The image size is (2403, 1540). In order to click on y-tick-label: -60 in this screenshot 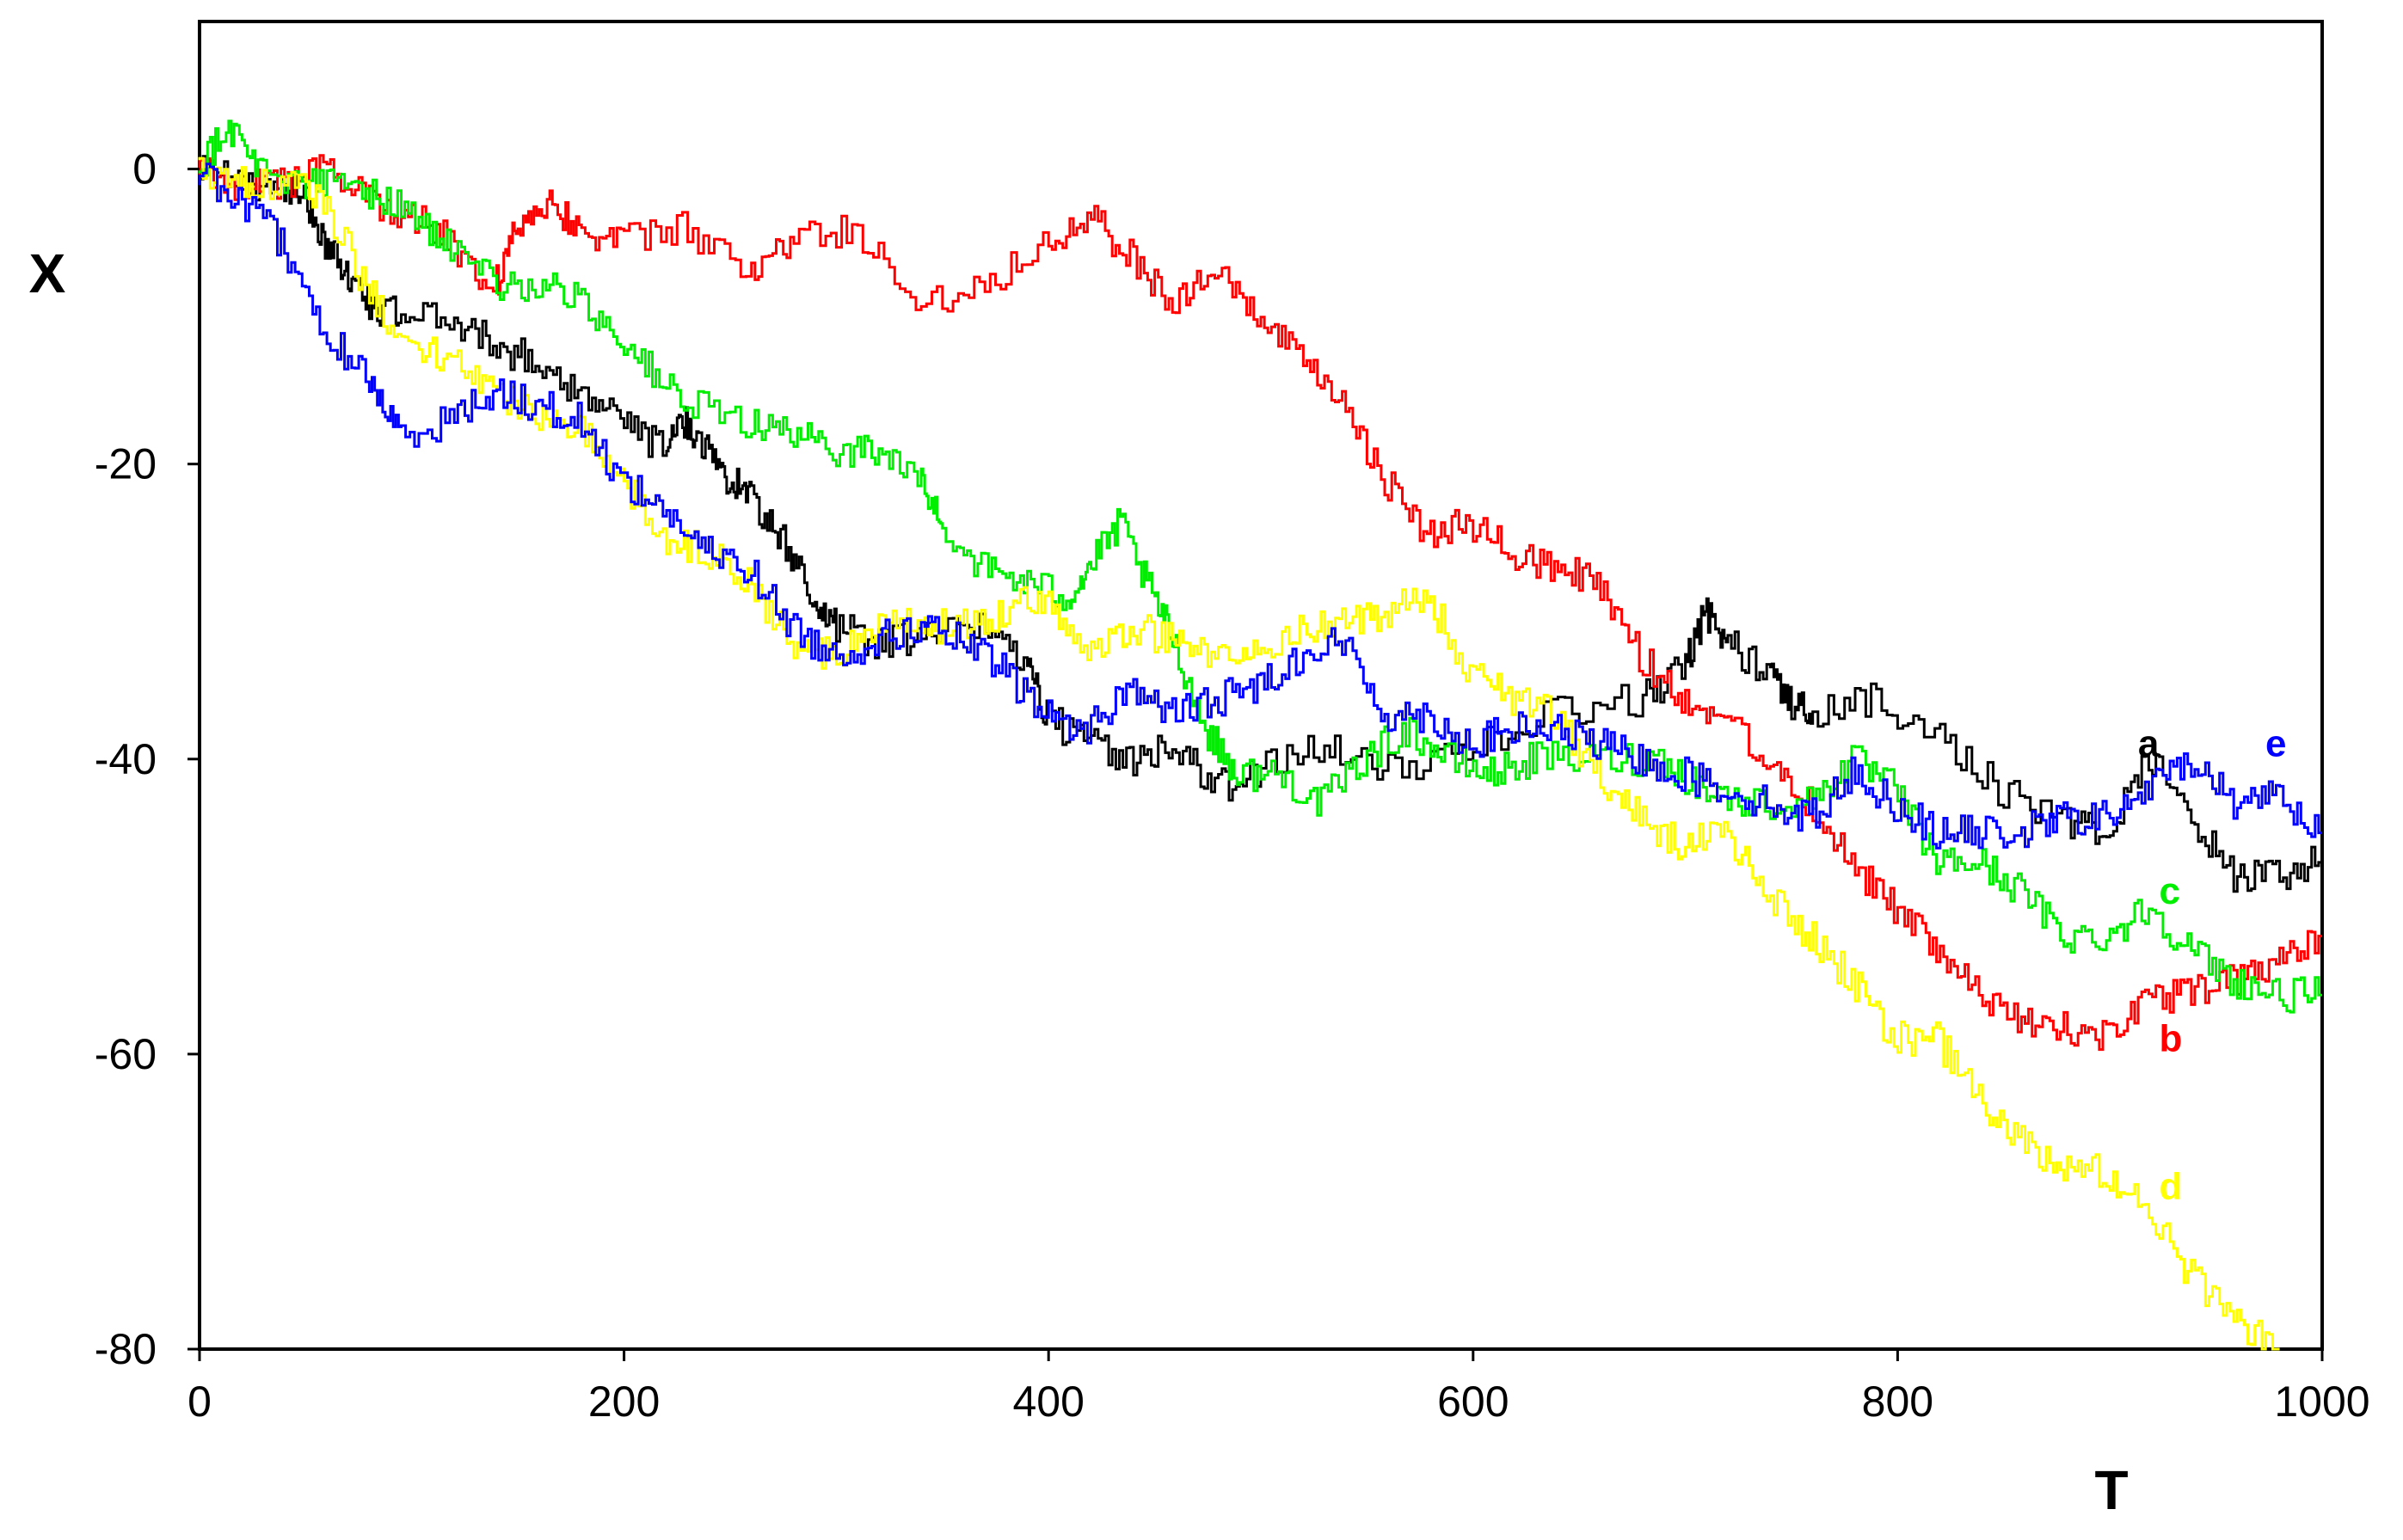, I will do `click(126, 1054)`.